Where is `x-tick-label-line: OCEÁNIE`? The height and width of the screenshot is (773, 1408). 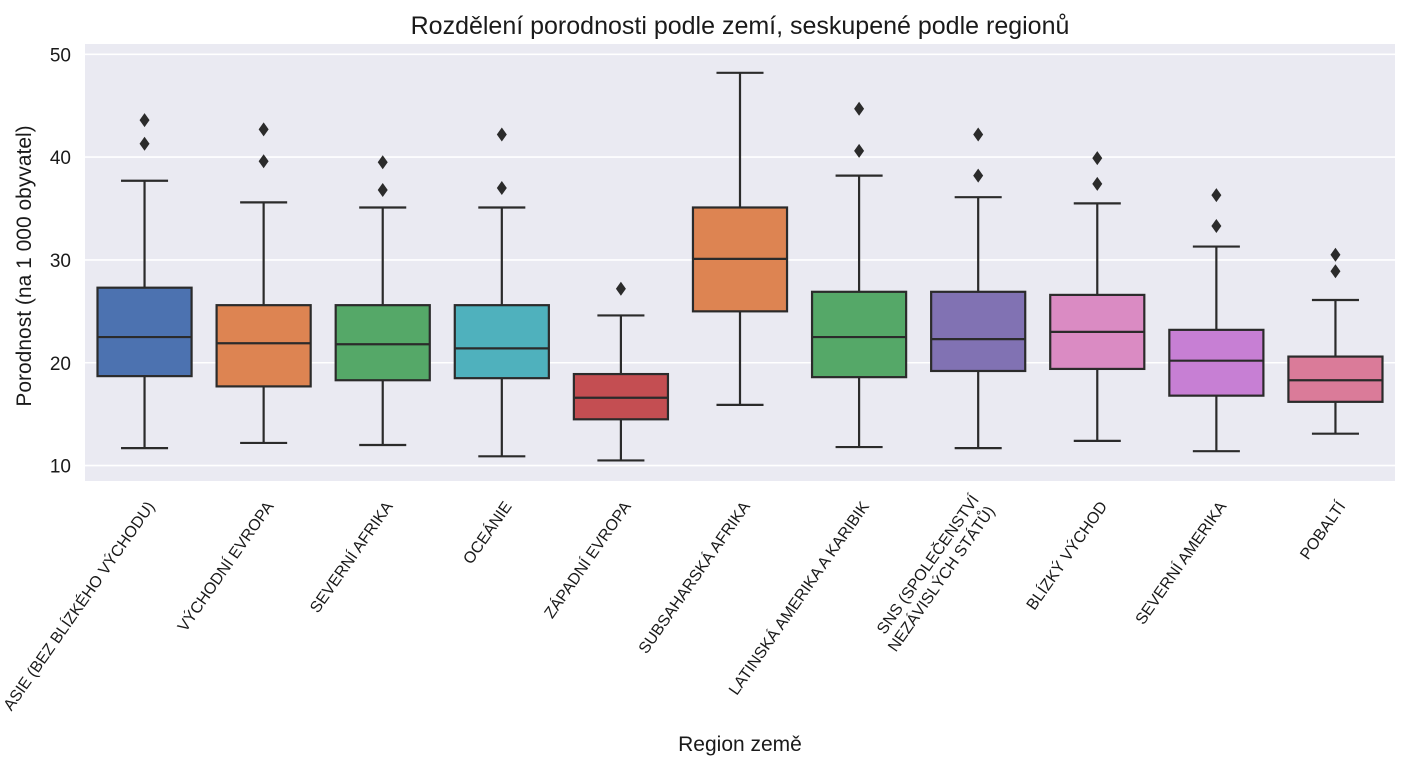 x-tick-label-line: OCEÁNIE is located at coordinates (487, 533).